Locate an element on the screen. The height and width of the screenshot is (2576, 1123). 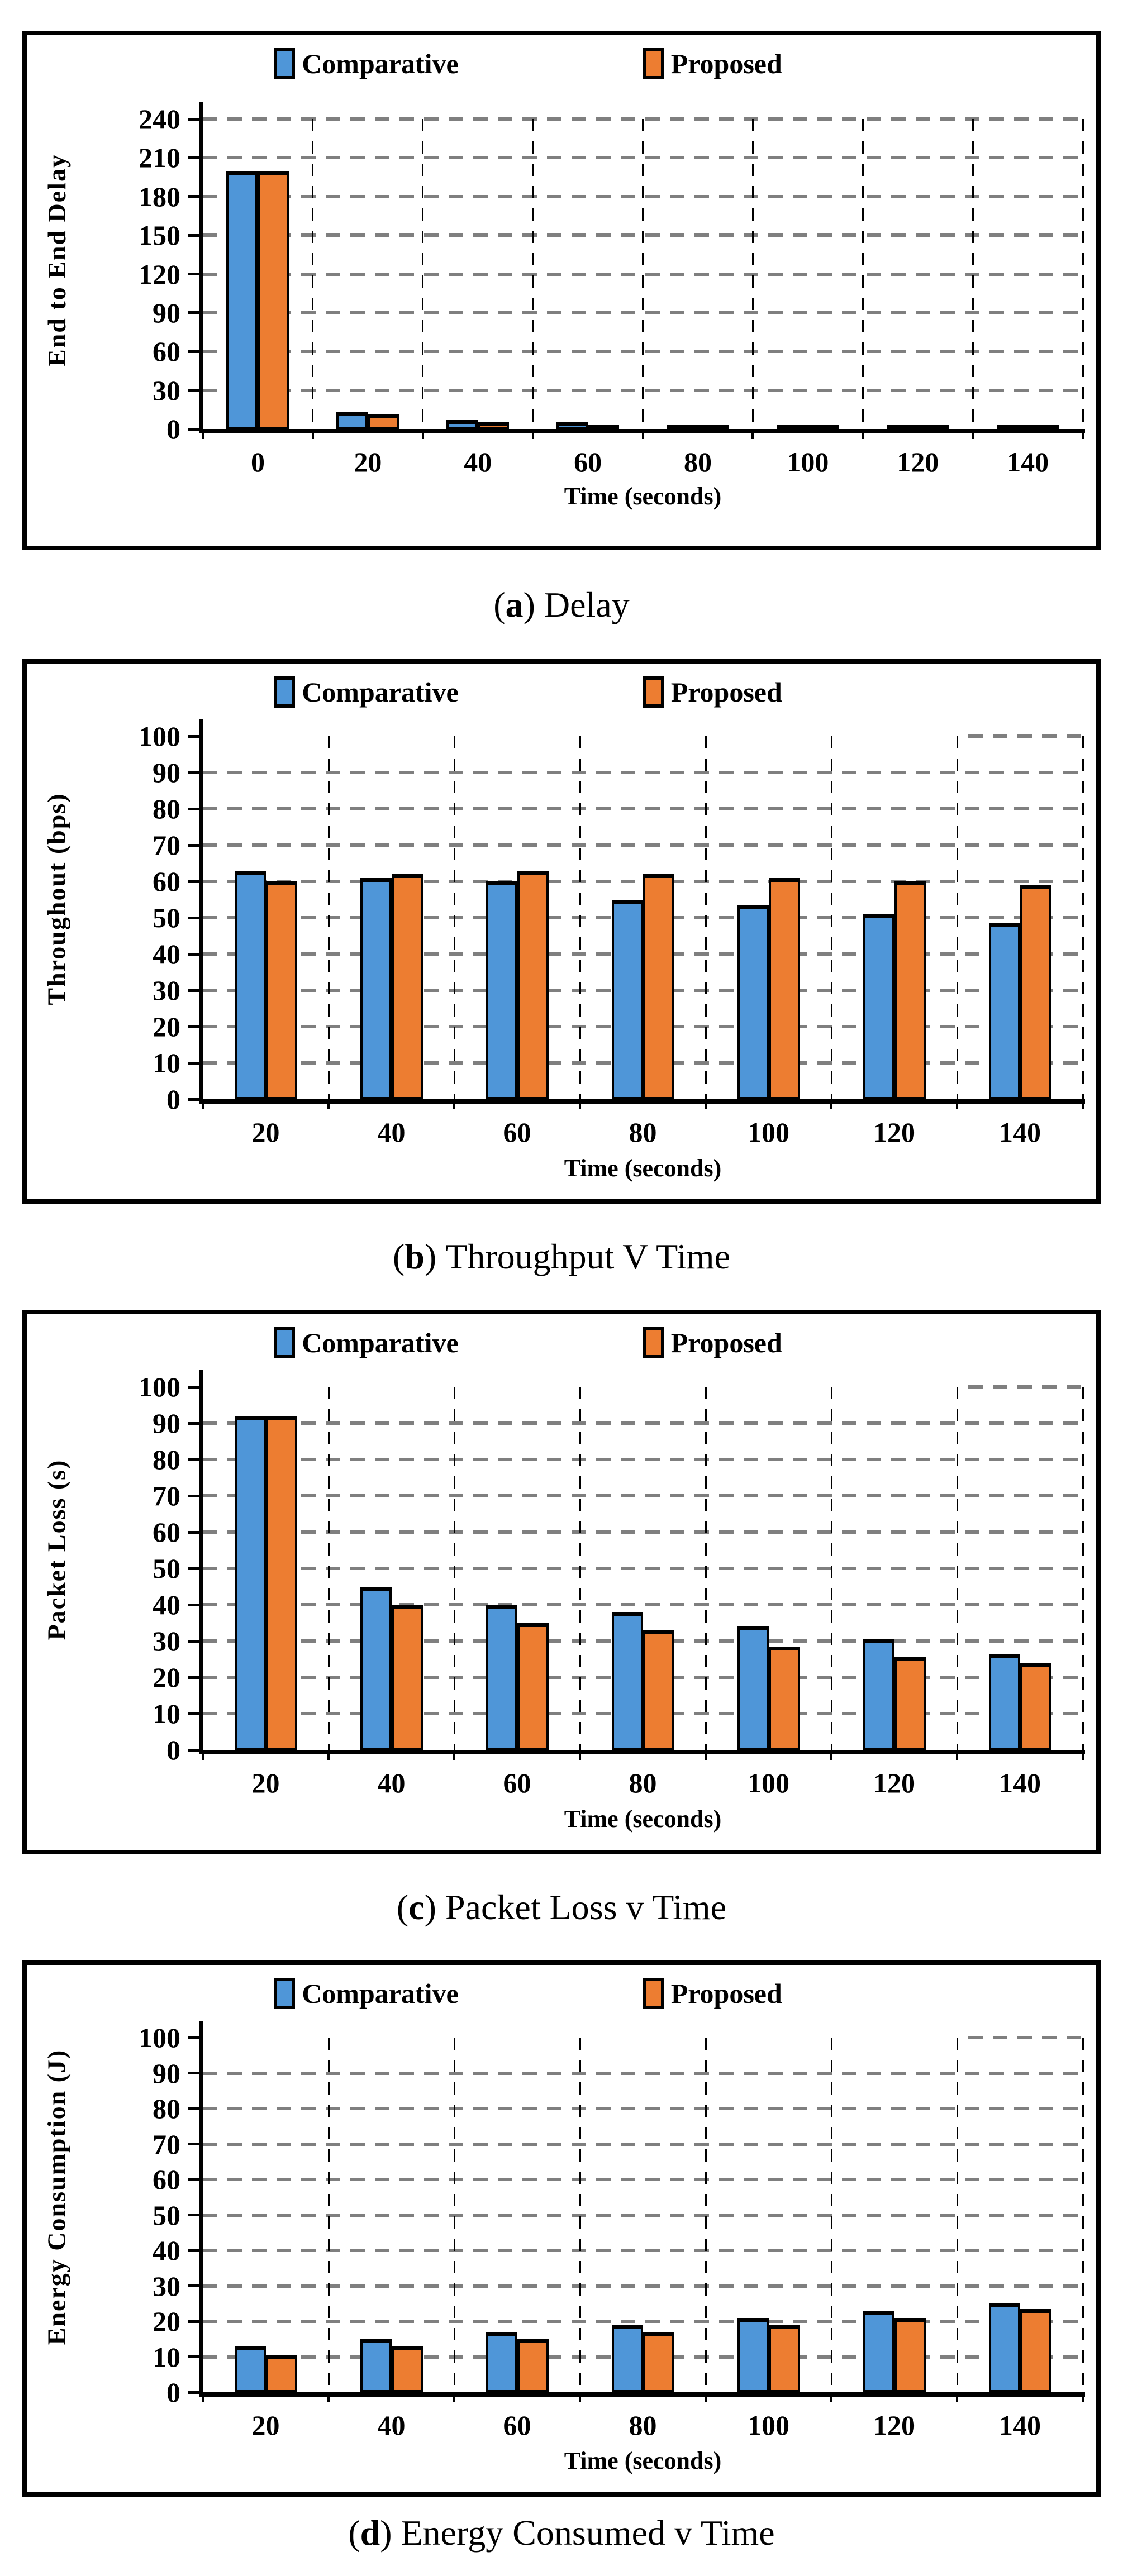
caption-c: (c) Packet Loss v Time is located at coordinates (561, 1907).